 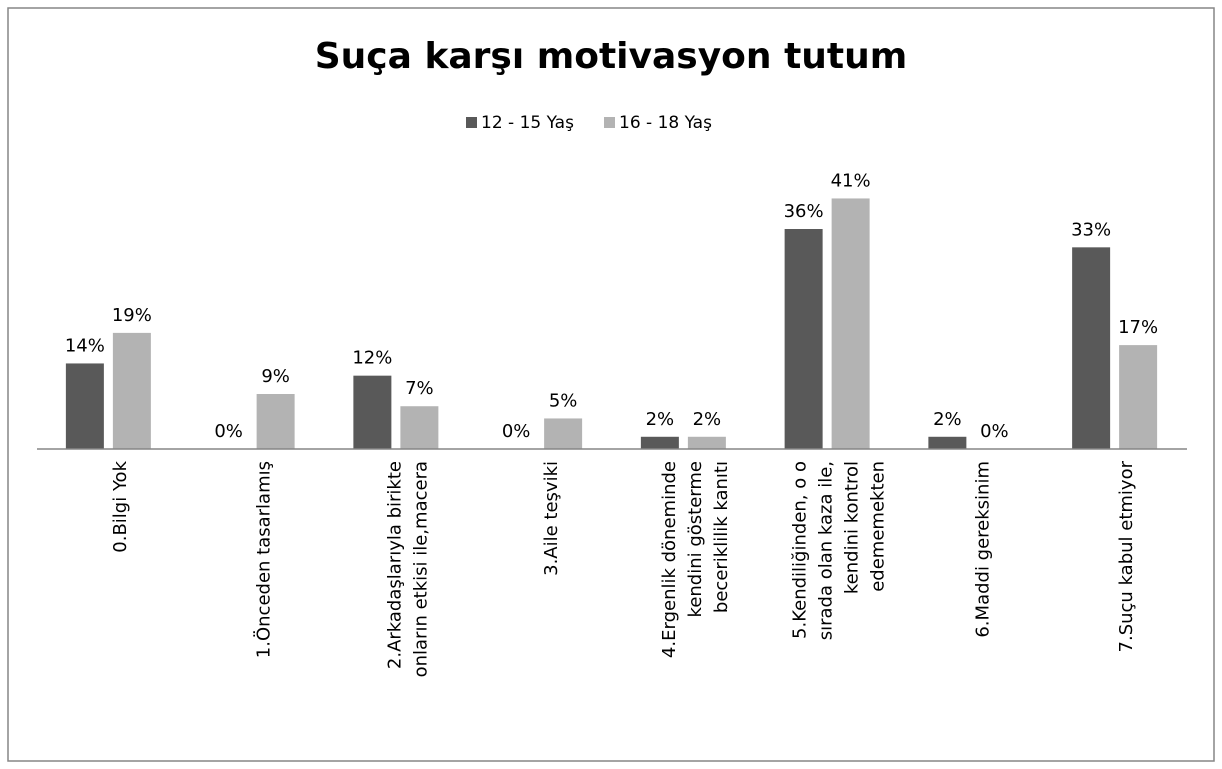 I want to click on value-label: 41%, so click(x=851, y=180).